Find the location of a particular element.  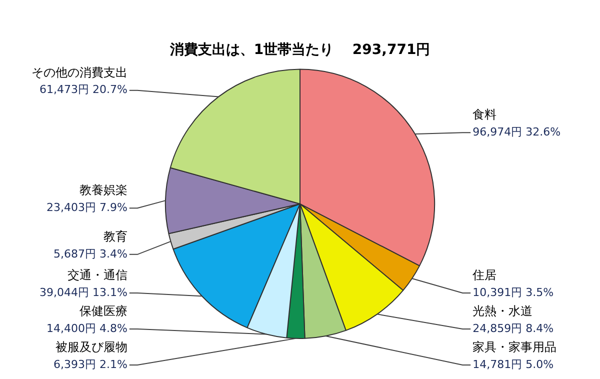

data-label: 24,859円 8.4% is located at coordinates (513, 328).